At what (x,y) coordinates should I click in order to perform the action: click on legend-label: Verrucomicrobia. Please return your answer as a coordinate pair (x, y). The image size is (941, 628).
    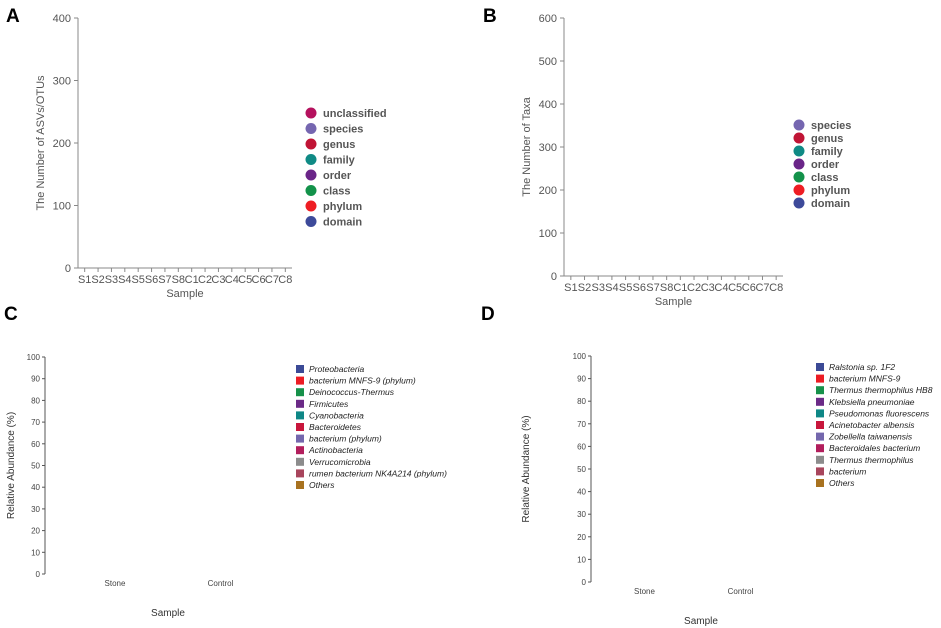
    Looking at the image, I should click on (340, 462).